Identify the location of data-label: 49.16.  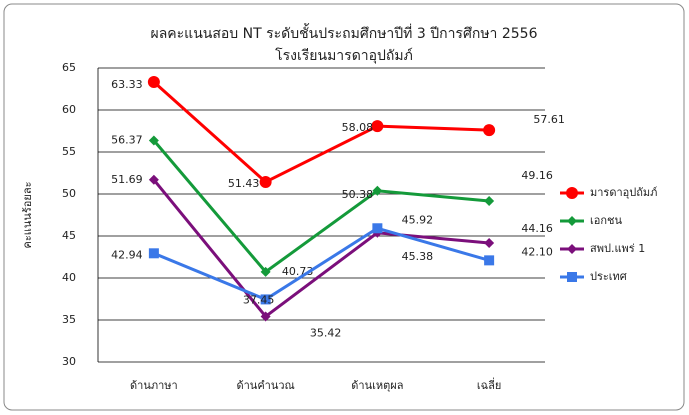
(537, 175).